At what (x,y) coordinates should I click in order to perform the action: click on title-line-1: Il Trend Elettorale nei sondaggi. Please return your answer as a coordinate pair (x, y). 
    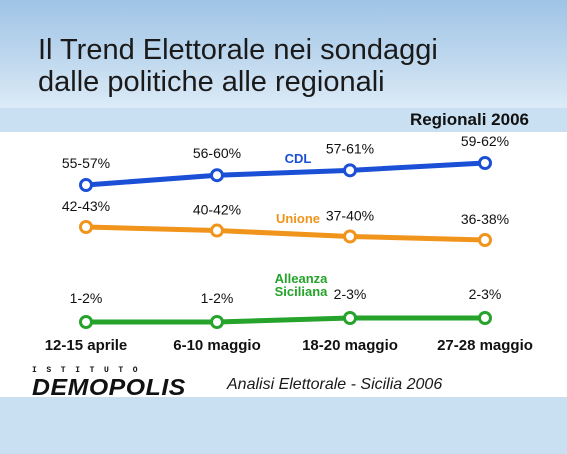
    Looking at the image, I should click on (238, 50).